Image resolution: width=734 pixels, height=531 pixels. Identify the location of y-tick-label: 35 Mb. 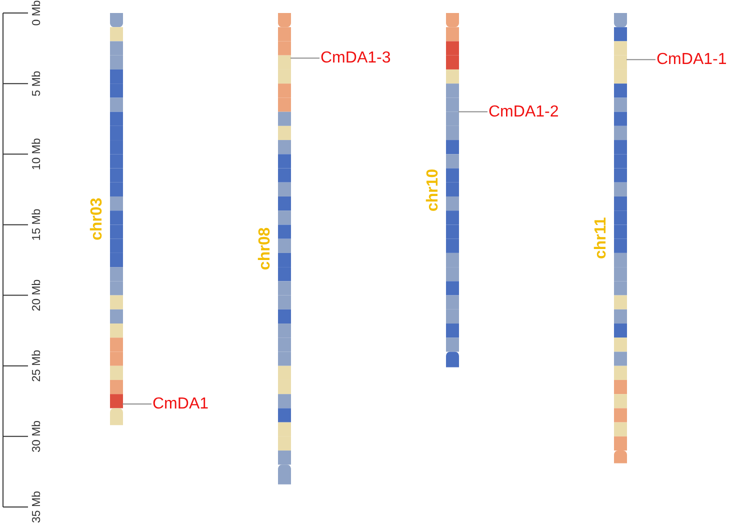
(37, 507).